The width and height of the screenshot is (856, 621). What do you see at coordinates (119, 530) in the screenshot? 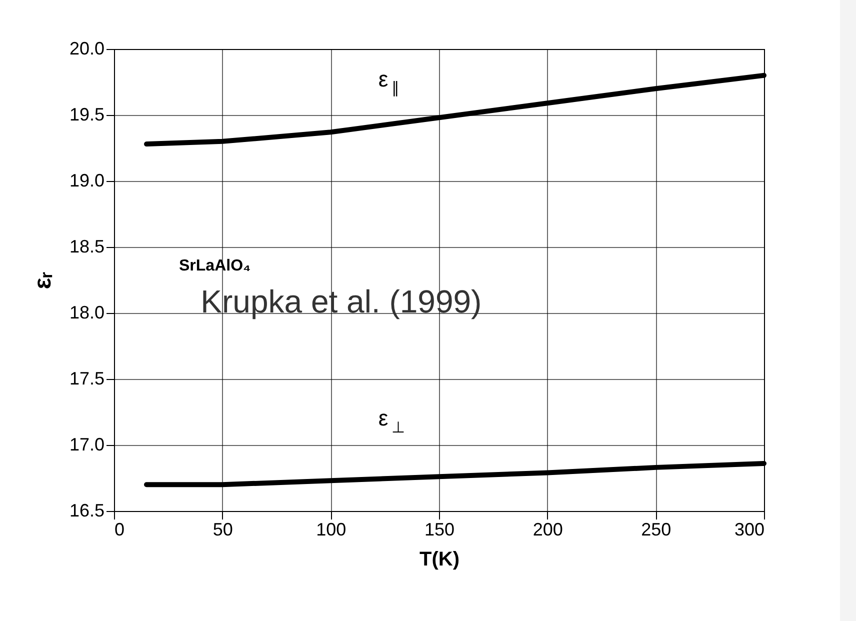
I see `x-tick-label: 0` at bounding box center [119, 530].